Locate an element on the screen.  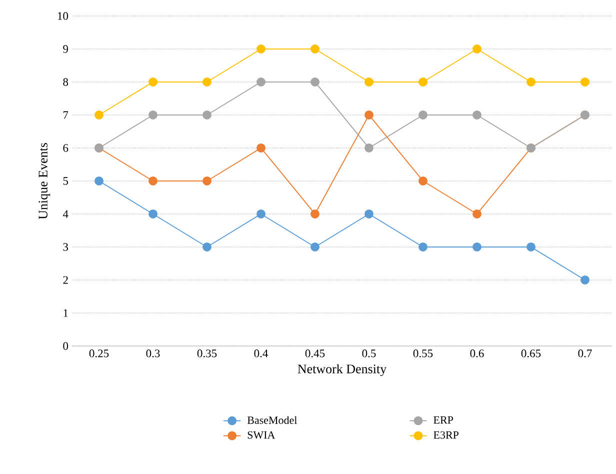
y-tick-label: 8 is located at coordinates (65, 82).